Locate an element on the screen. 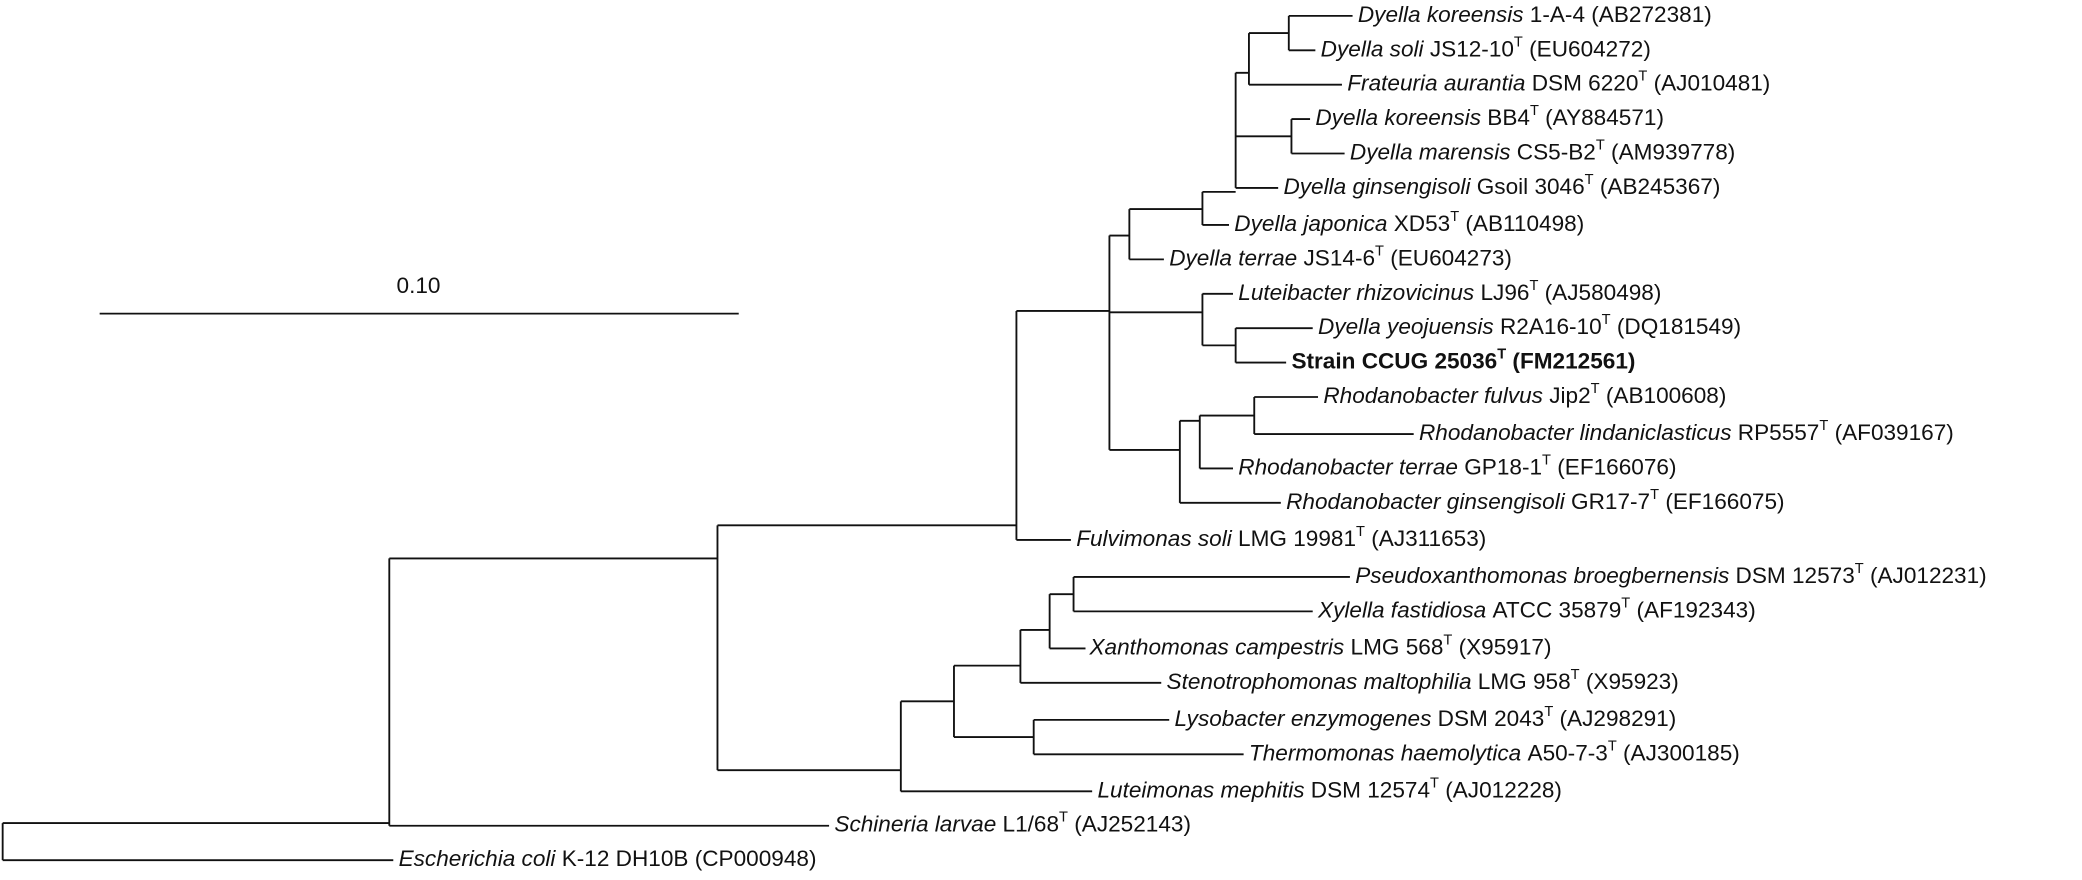  accession: (EU604272) is located at coordinates (1590, 48).